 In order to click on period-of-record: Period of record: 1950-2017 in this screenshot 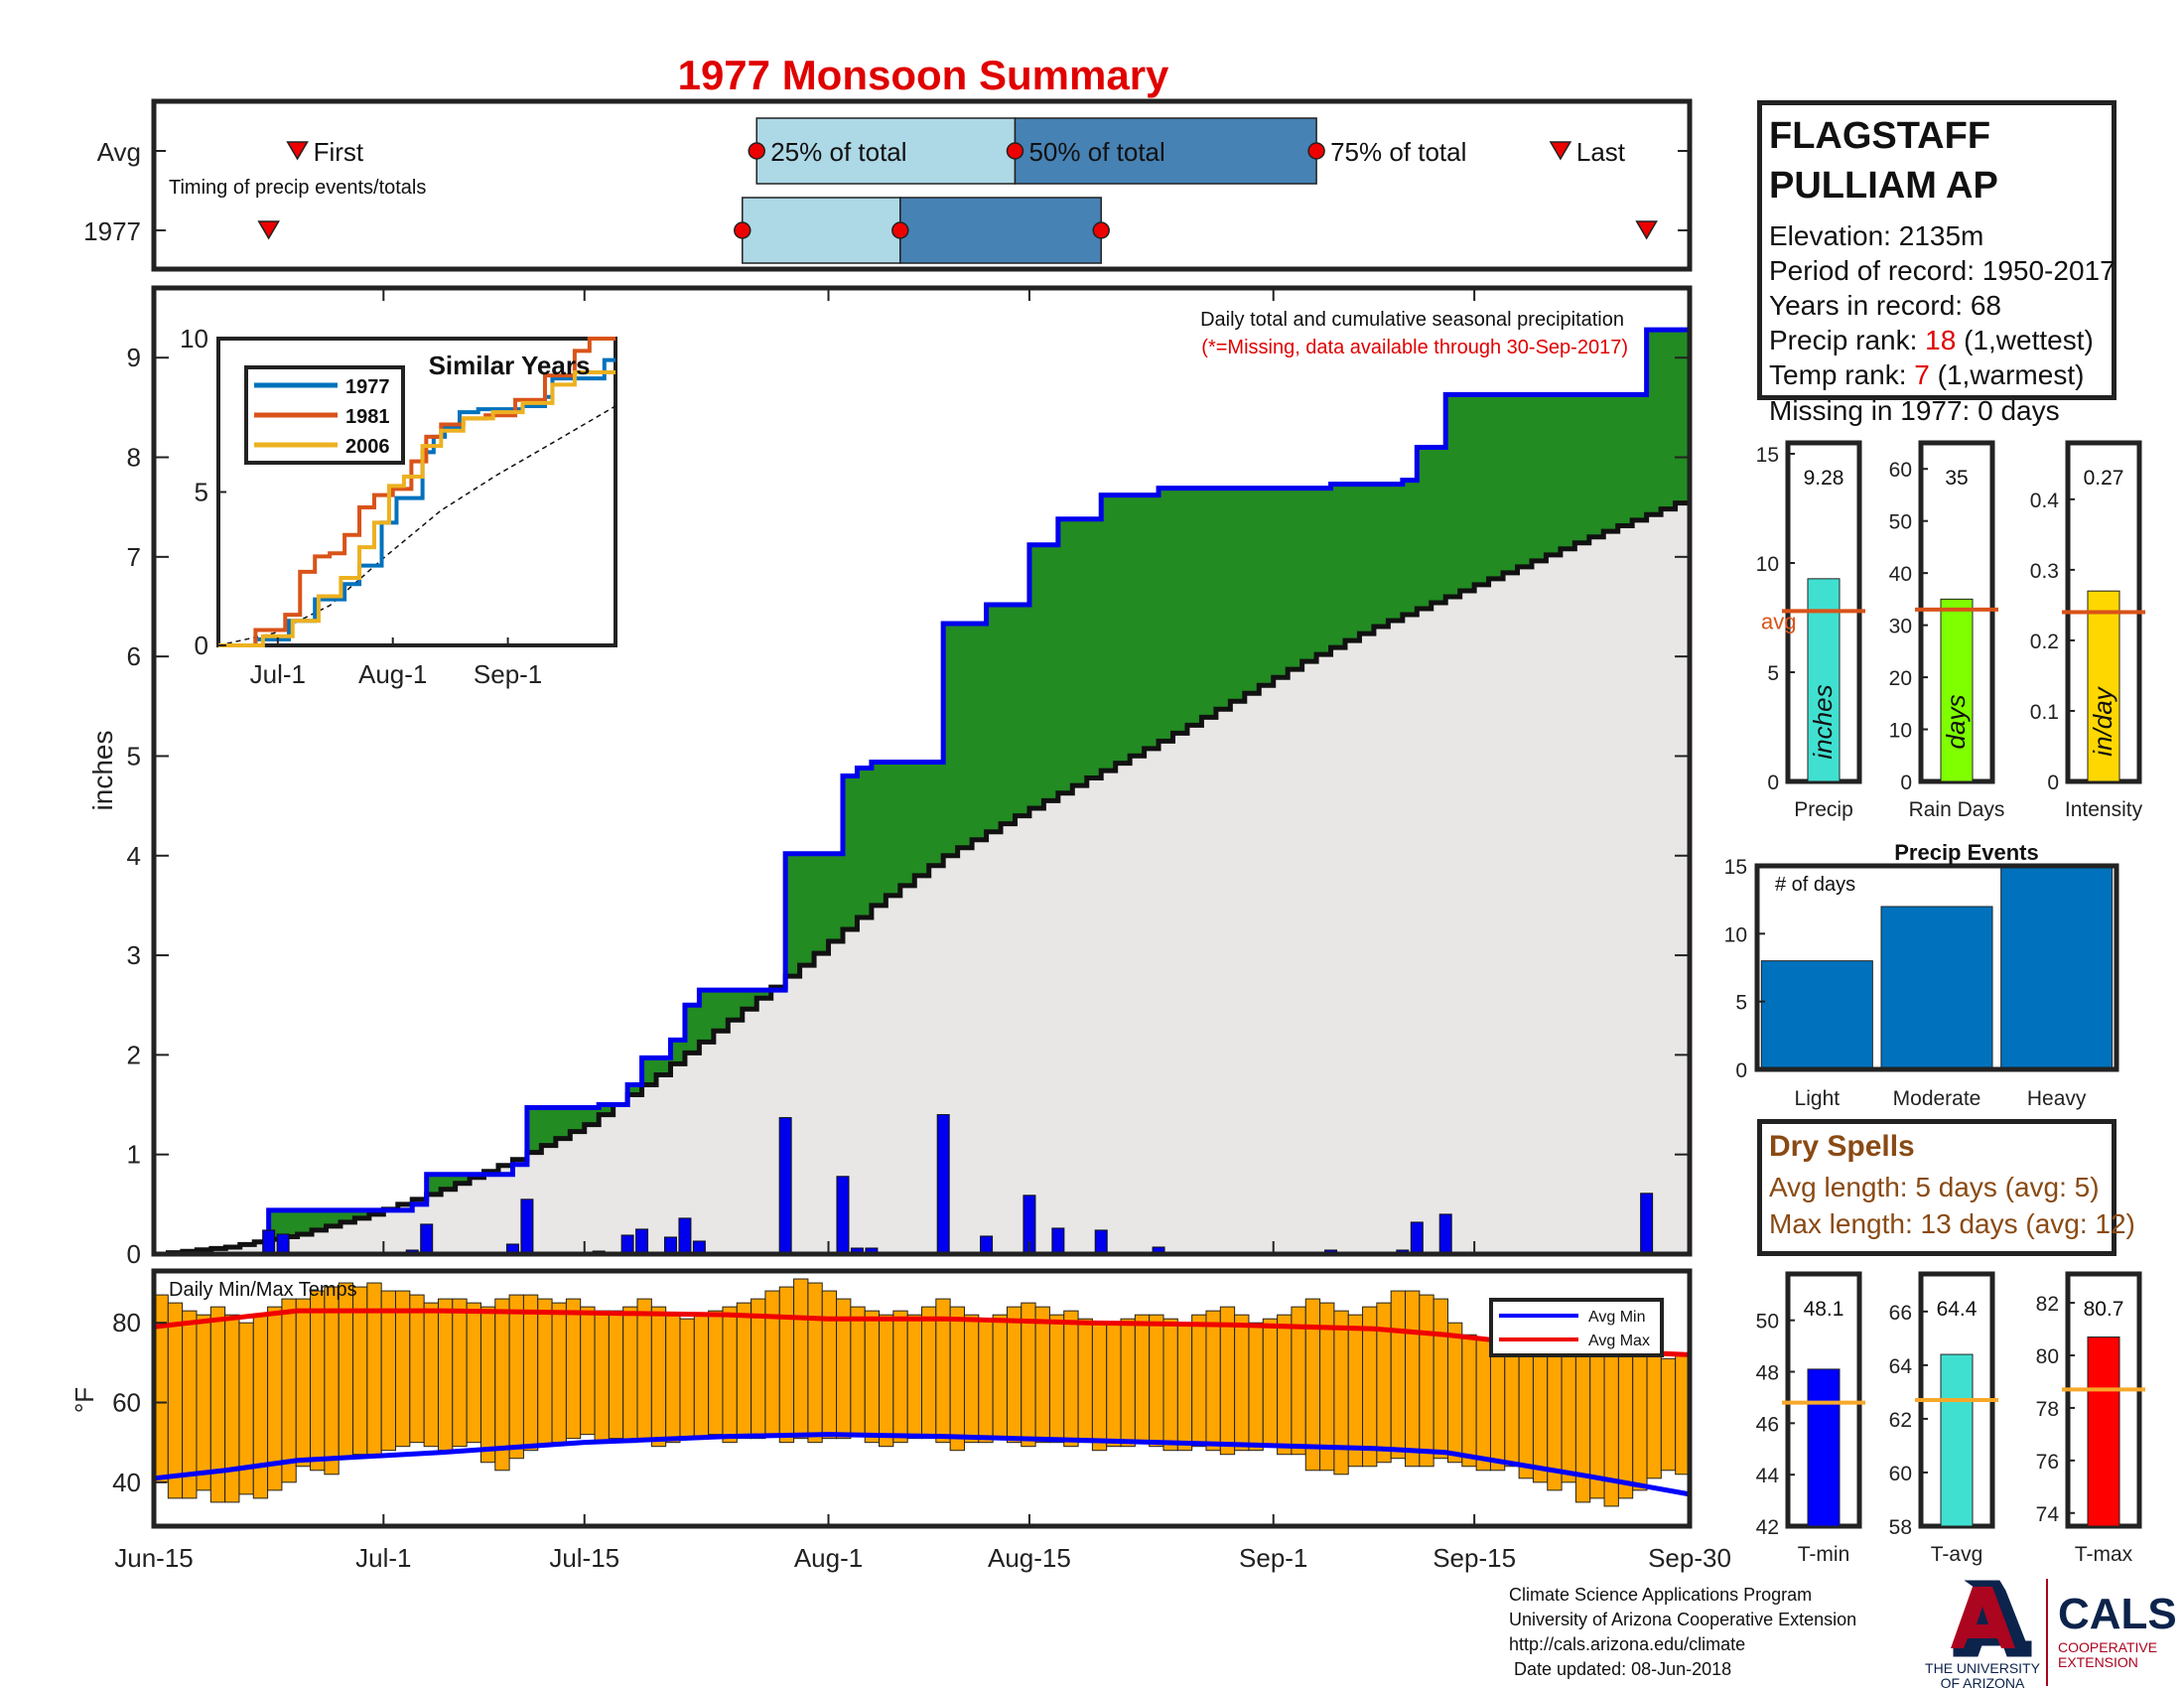, I will do `click(1942, 270)`.